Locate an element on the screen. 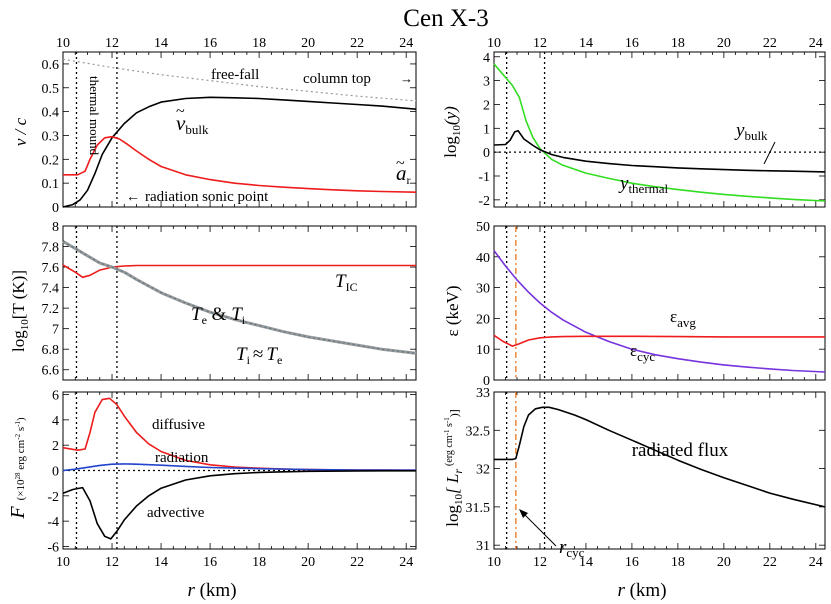  temperature-ylabel: log10[T (K)] is located at coordinates (20, 311).